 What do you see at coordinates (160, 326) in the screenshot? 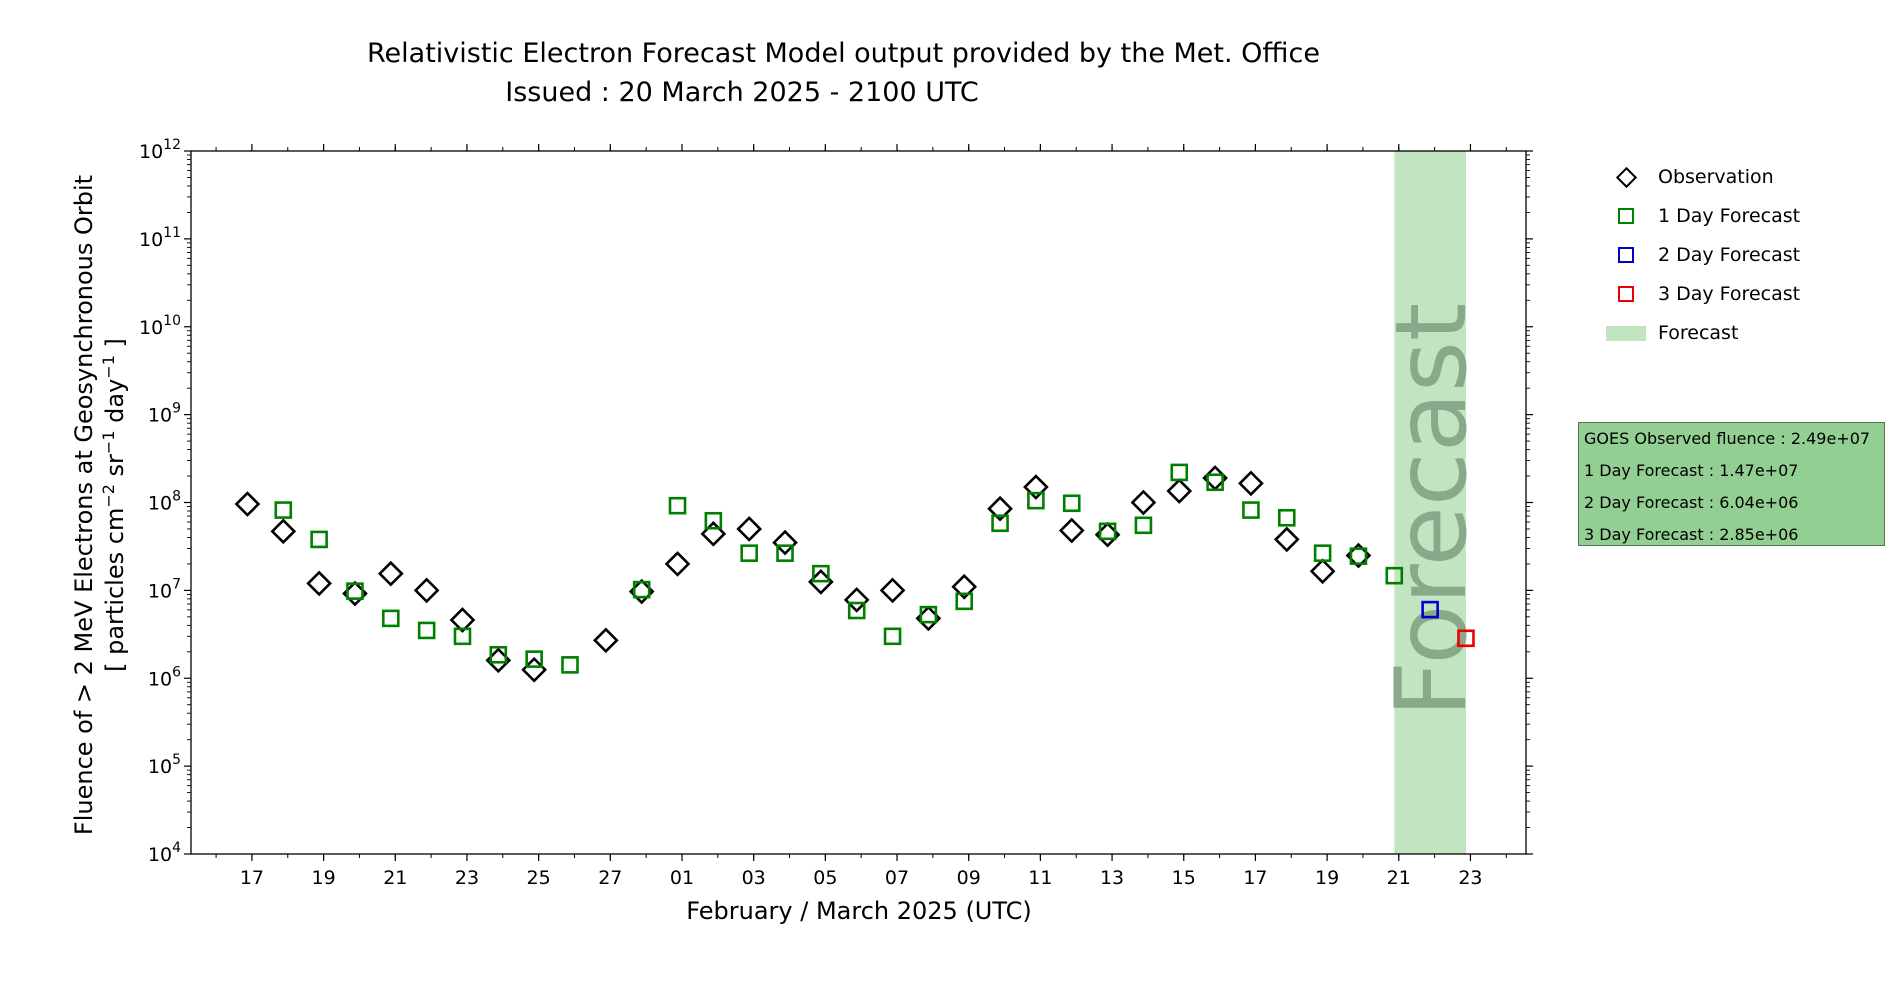
I see `y-tick-label: 10¹⁰` at bounding box center [160, 326].